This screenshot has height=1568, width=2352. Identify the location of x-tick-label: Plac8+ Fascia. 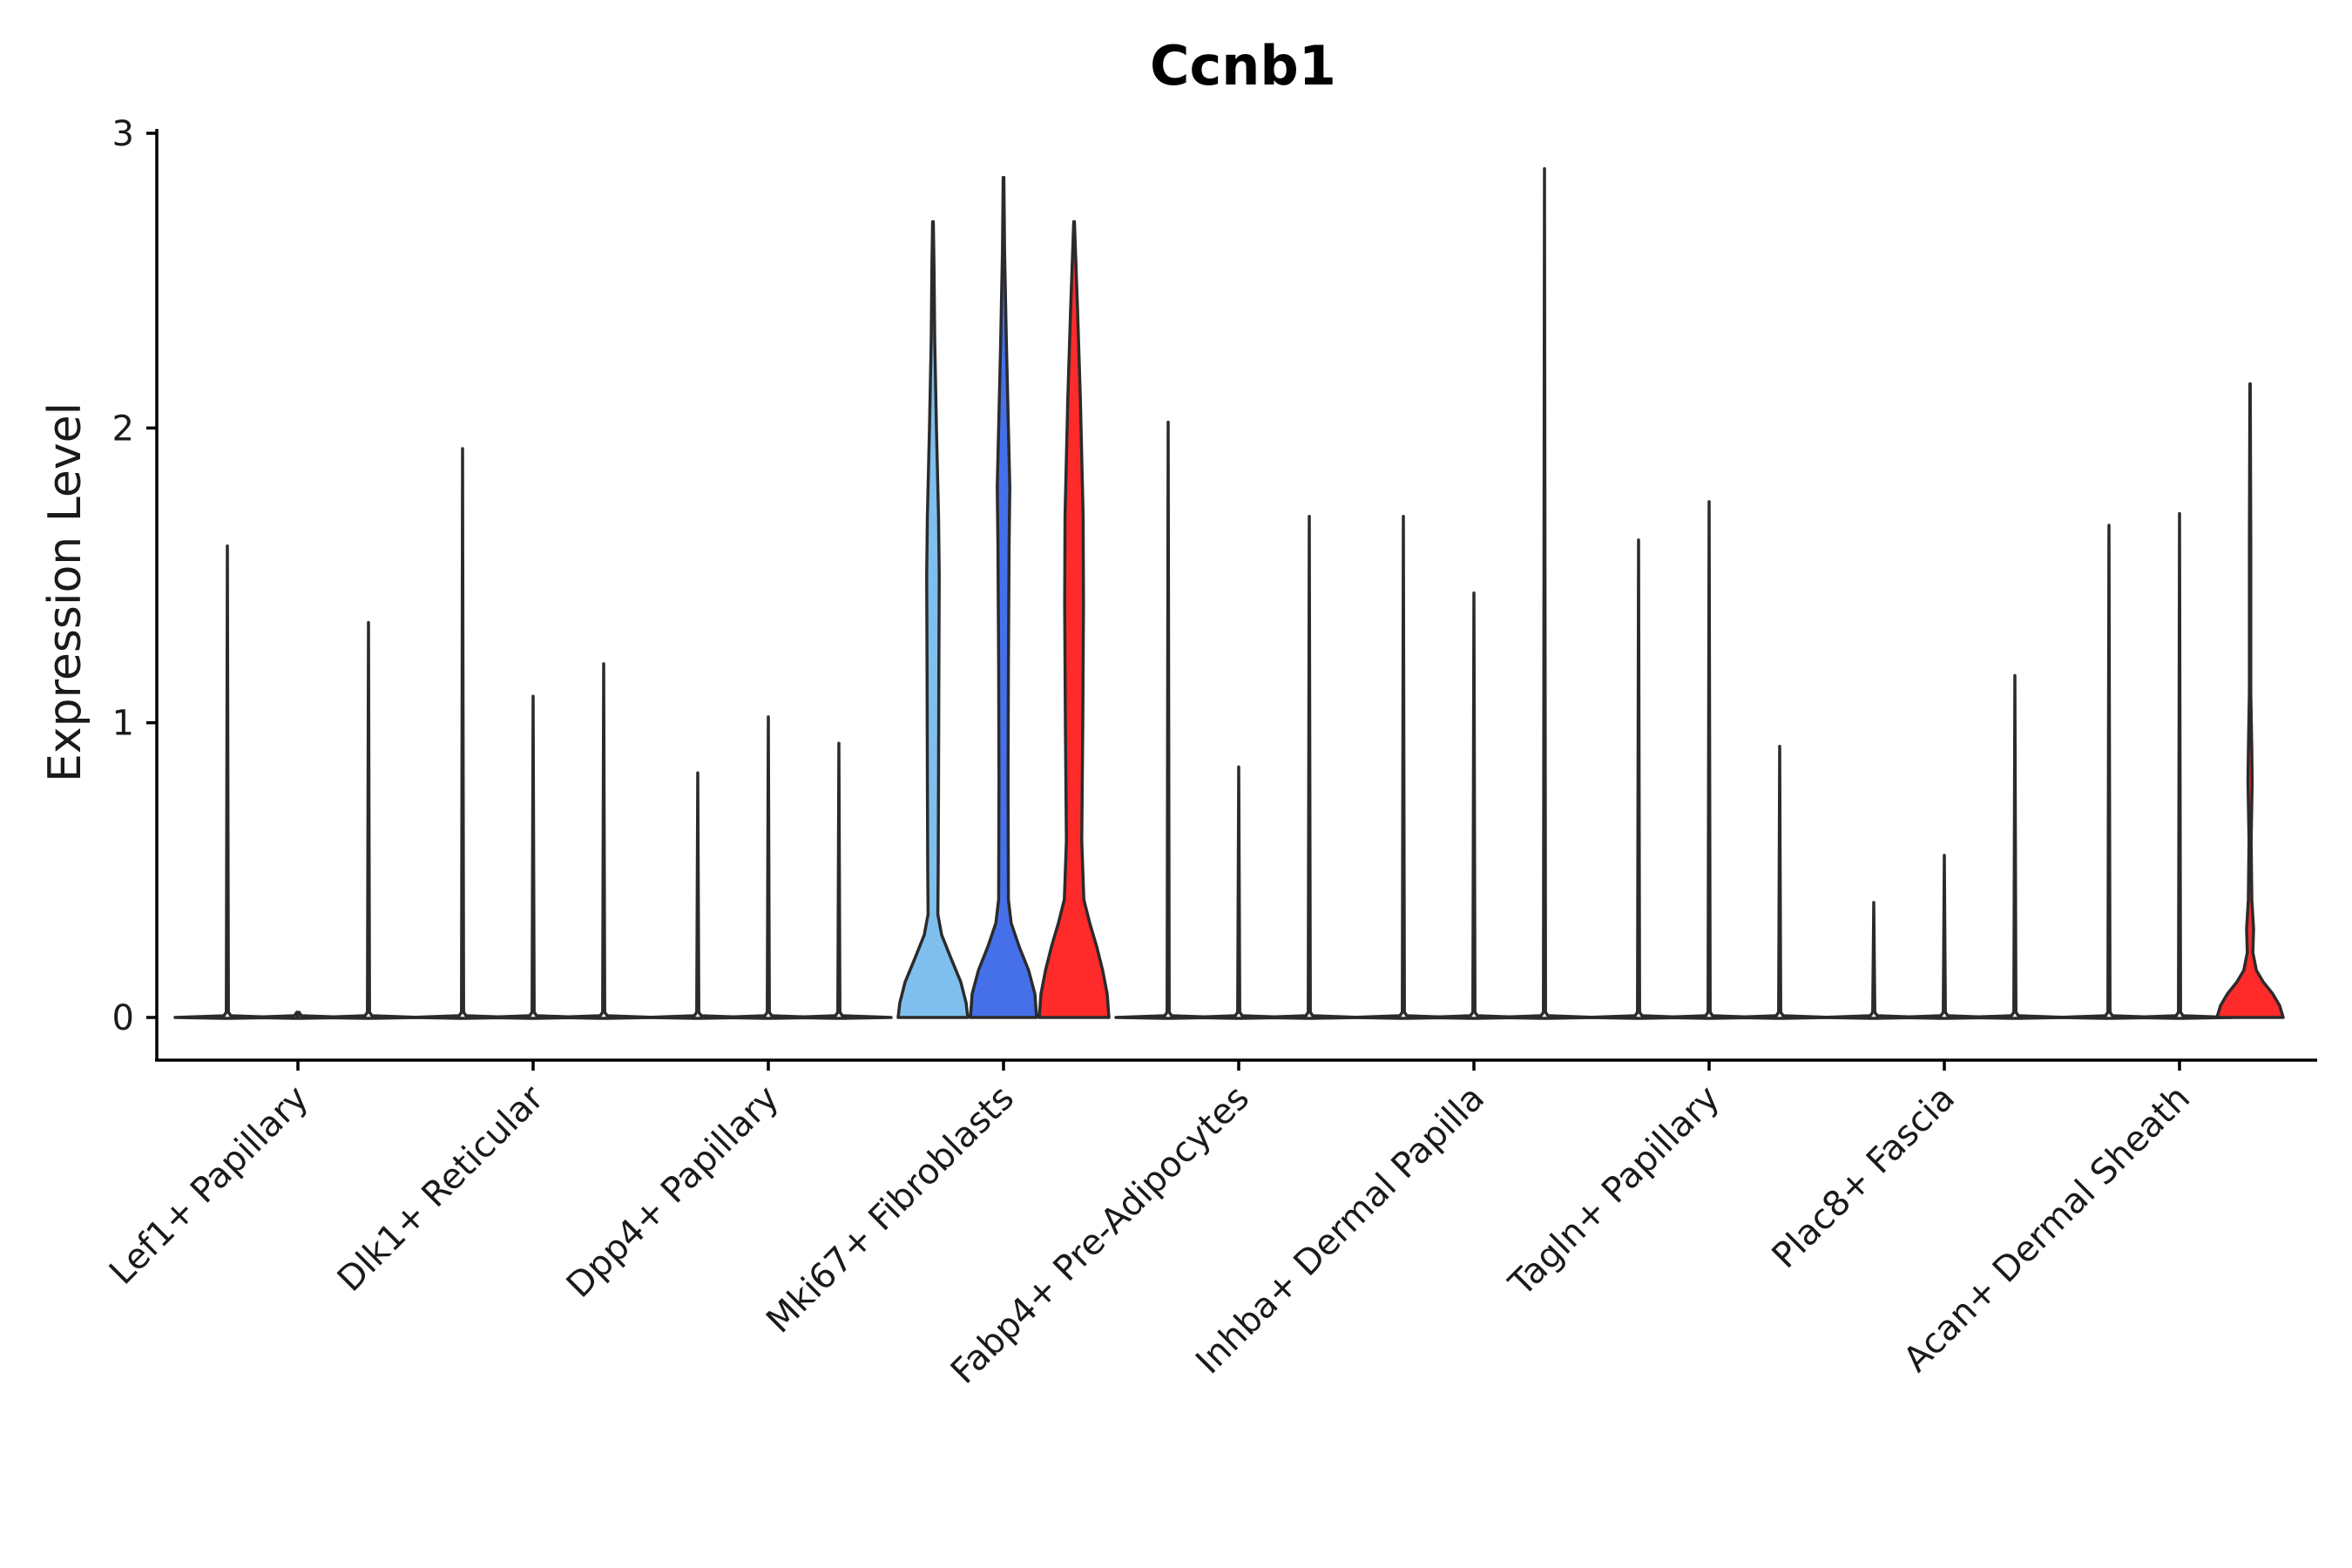
(1864, 1177).